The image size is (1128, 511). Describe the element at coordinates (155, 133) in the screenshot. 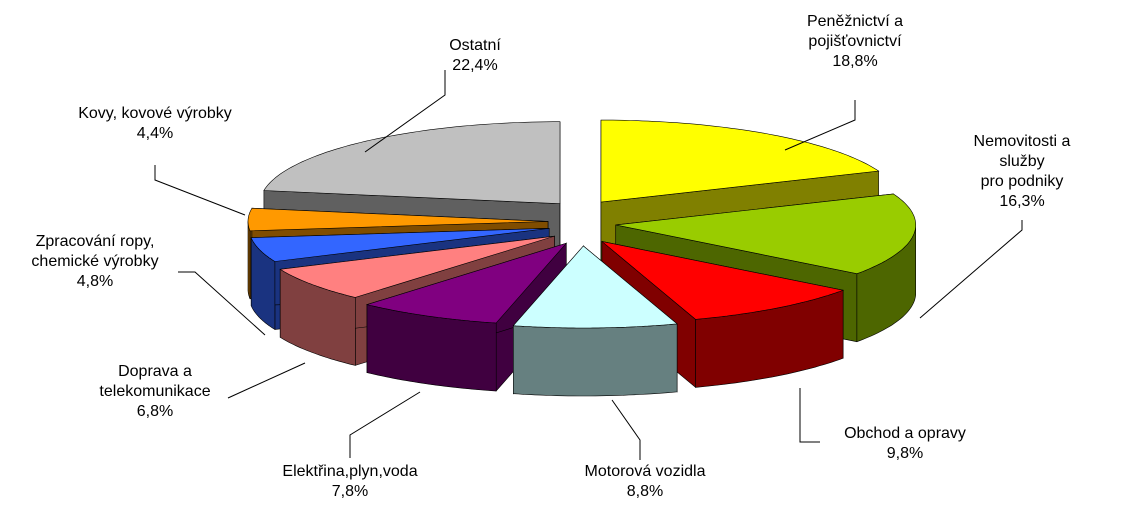

I see `slice-value: 4,4%` at that location.